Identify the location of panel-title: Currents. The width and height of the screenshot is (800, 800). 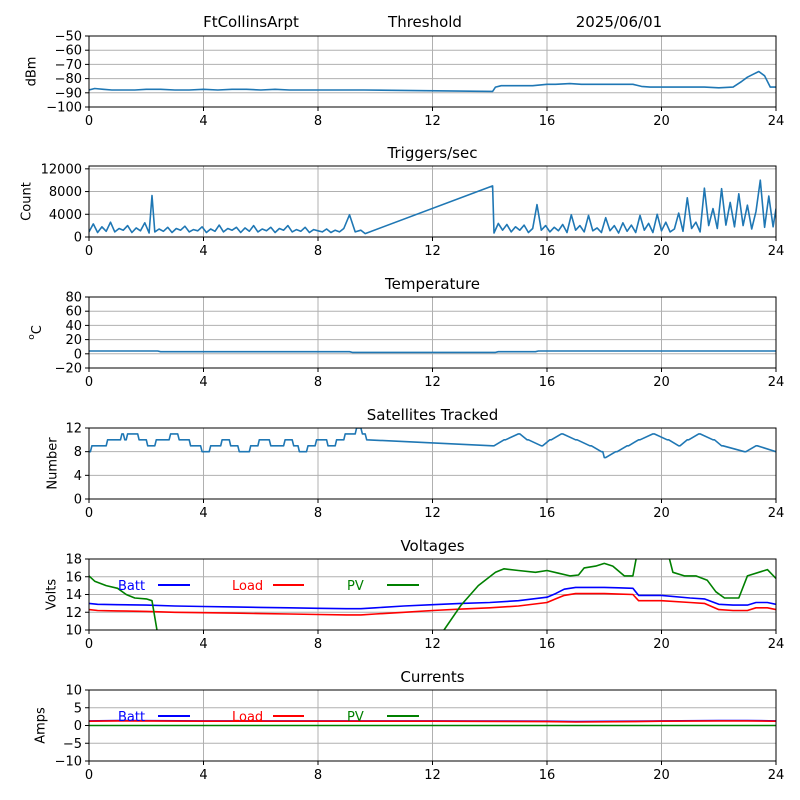
(432, 677).